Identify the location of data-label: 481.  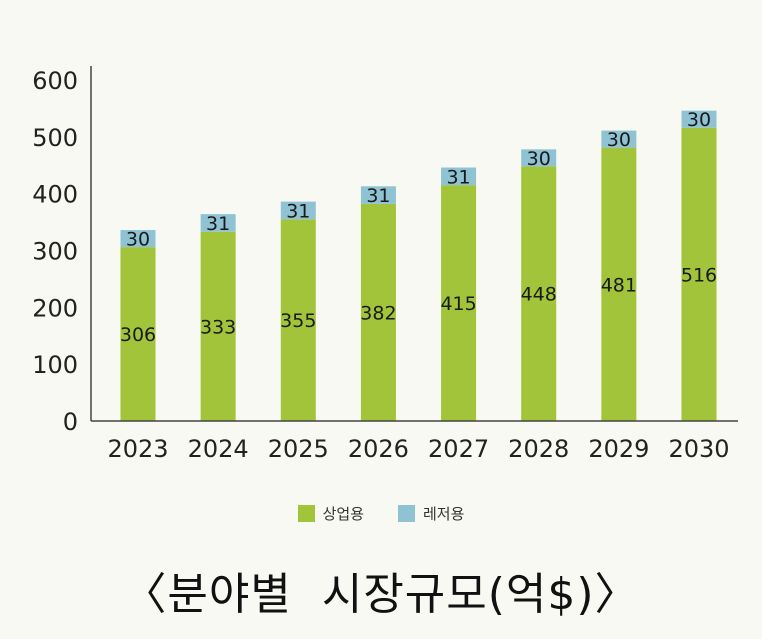
(619, 285).